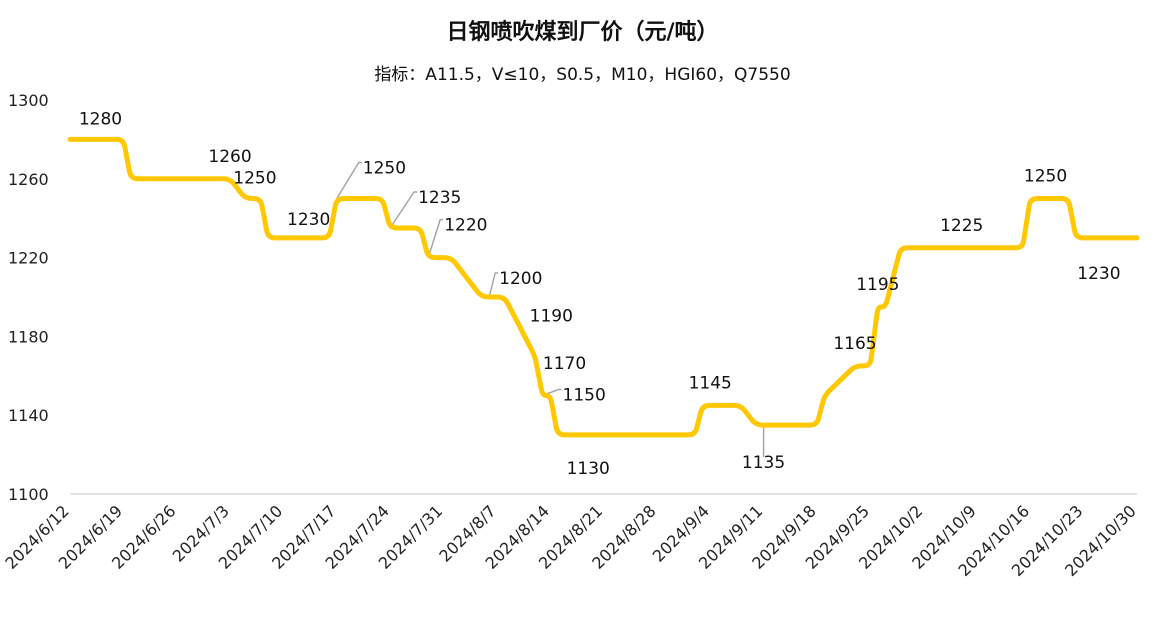  Describe the element at coordinates (28, 336) in the screenshot. I see `y-tick-label: 1180` at that location.